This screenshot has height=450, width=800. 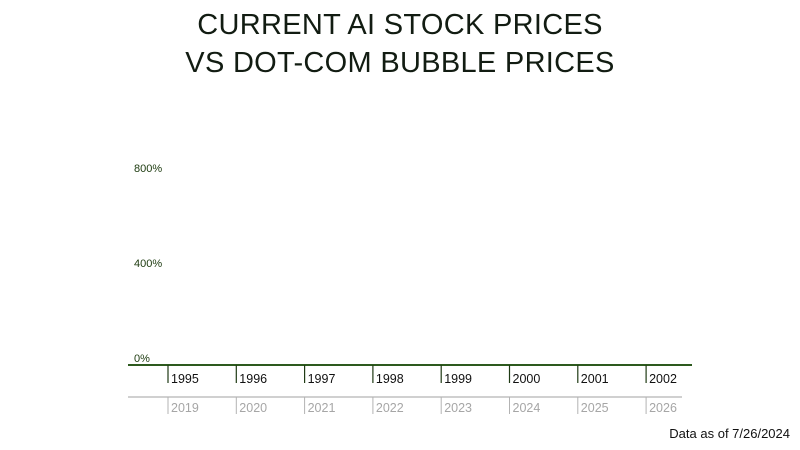 I want to click on y-tick-label-400: 400%, so click(x=148, y=264).